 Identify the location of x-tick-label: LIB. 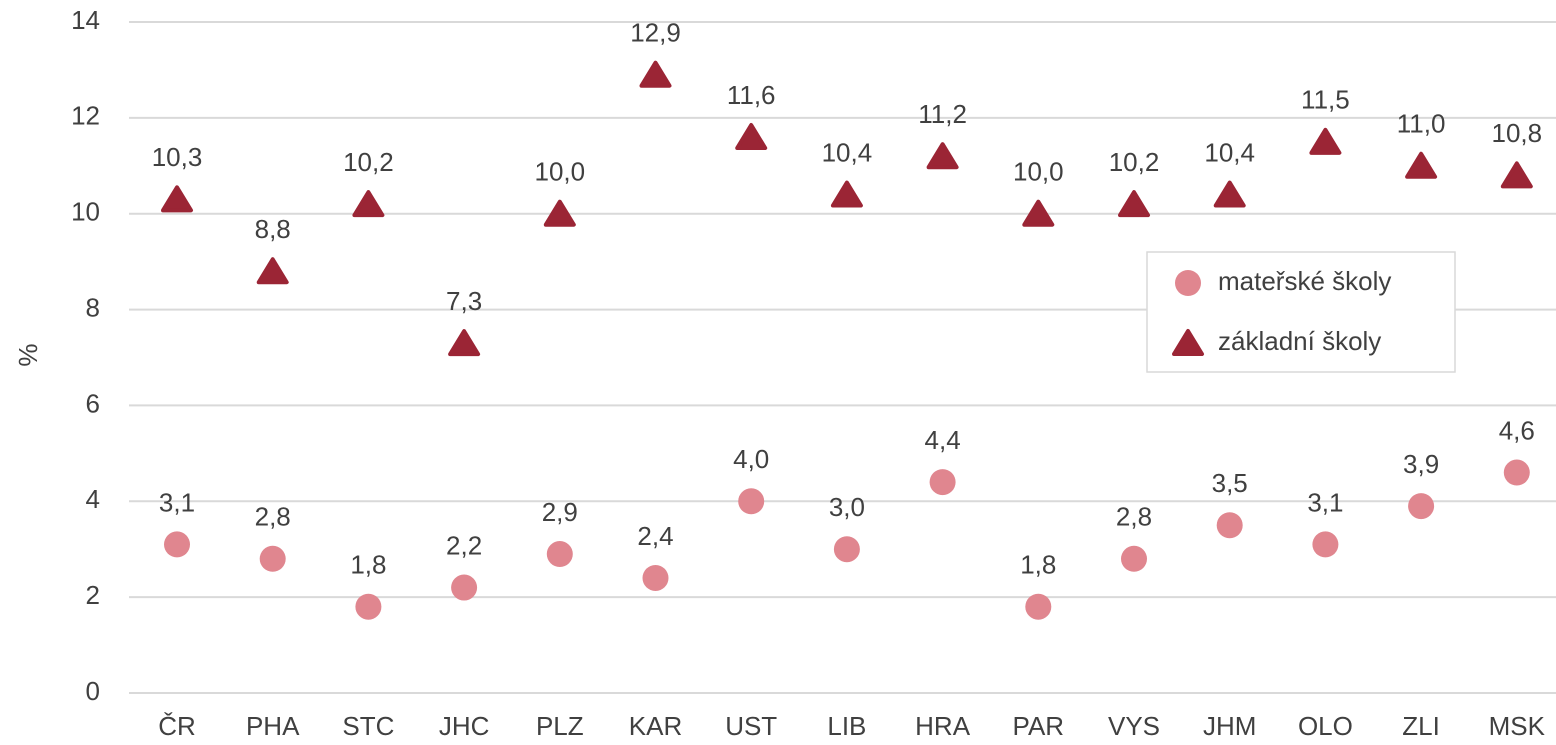
(846, 726).